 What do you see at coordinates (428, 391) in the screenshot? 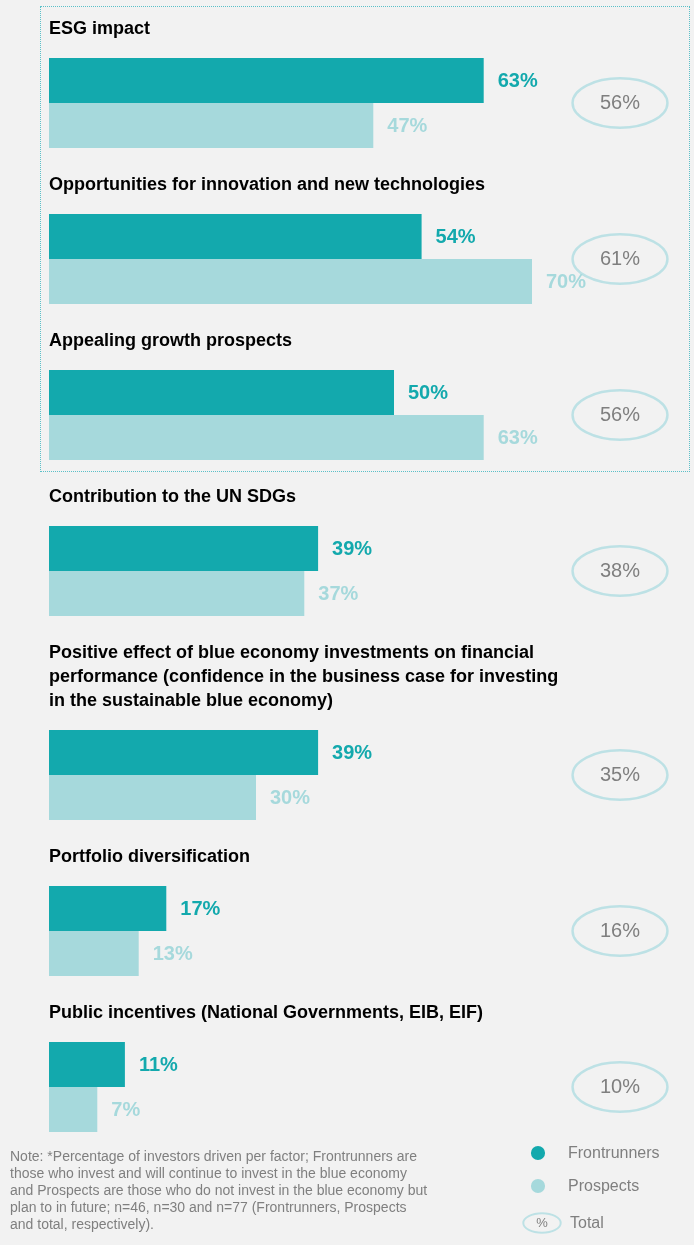
I see `data-label: 50%` at bounding box center [428, 391].